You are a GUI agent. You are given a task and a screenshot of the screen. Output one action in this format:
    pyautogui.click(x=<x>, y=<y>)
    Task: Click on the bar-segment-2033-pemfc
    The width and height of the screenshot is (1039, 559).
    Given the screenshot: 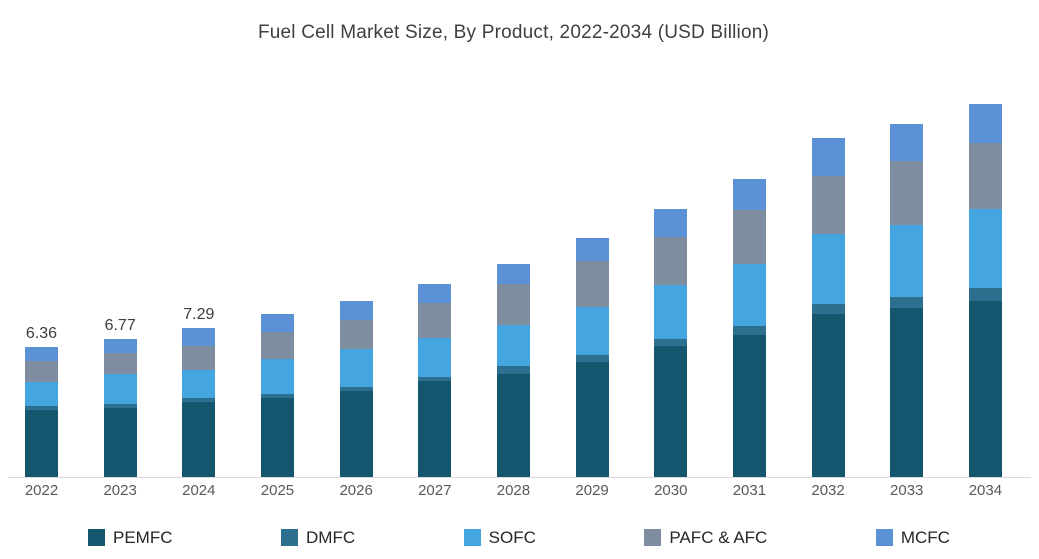 What is the action you would take?
    pyautogui.click(x=907, y=392)
    